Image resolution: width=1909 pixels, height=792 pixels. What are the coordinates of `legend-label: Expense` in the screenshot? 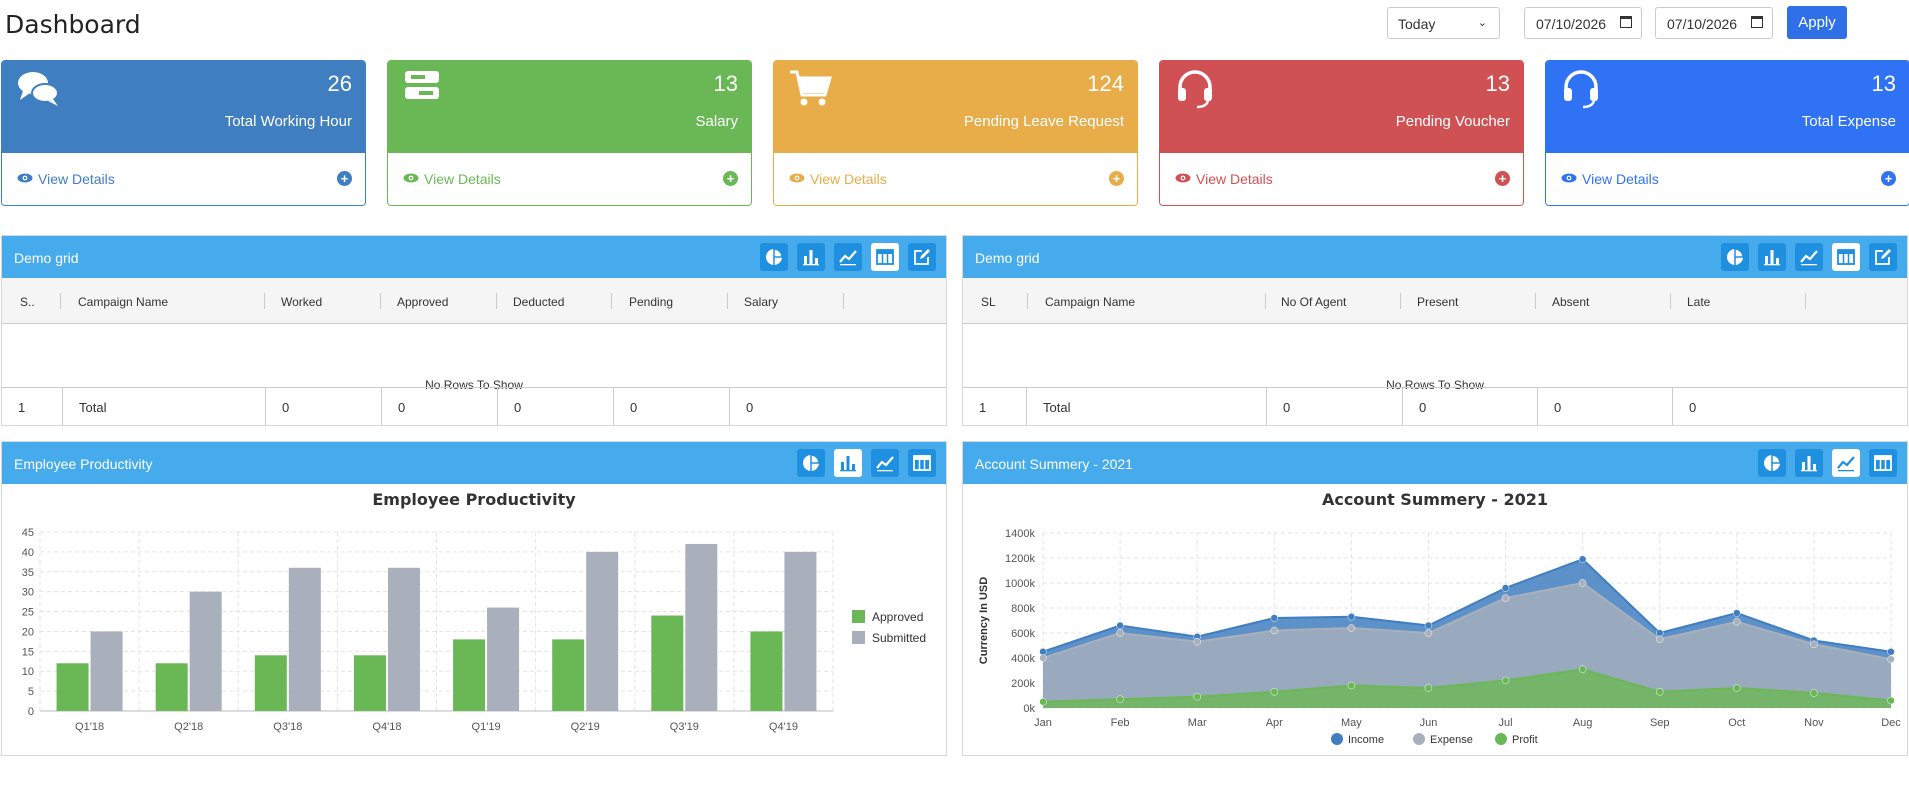 It's located at (1451, 740).